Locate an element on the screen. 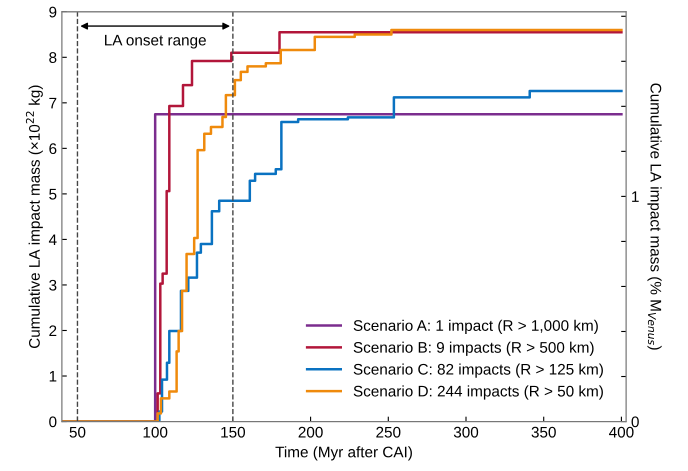 The width and height of the screenshot is (688, 471). y-tick-label: 6 is located at coordinates (52, 148).